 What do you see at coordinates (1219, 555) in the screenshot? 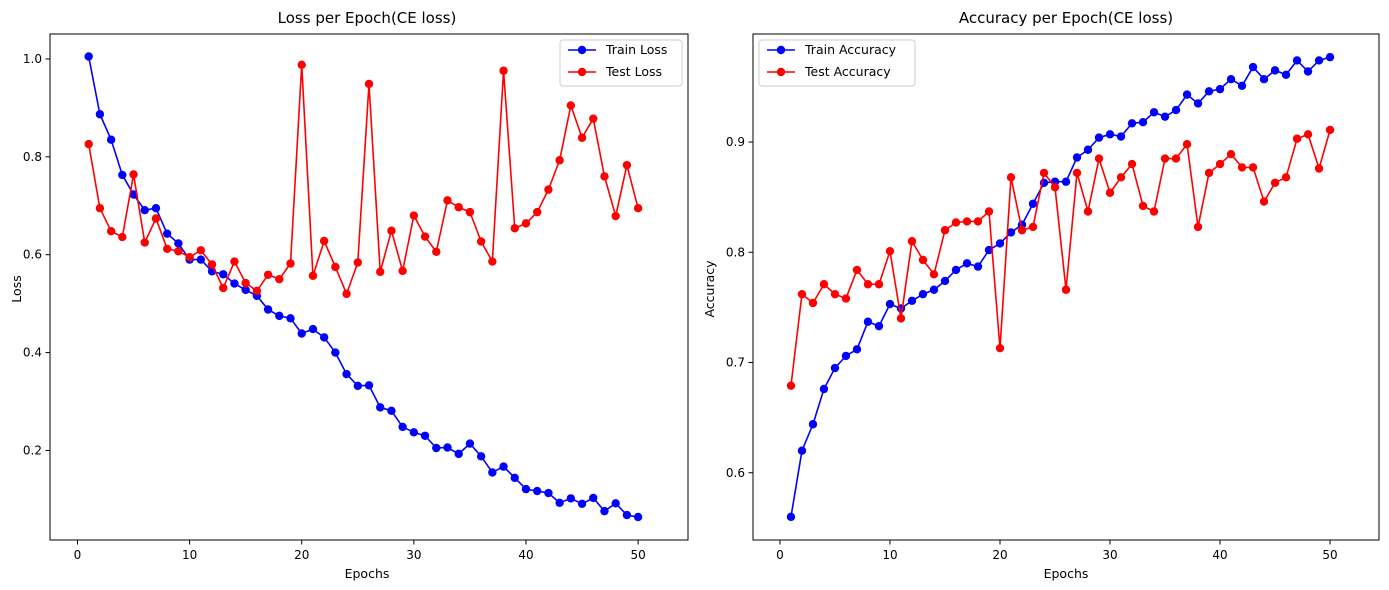
I see `accuracy-x-tick-label: 40` at bounding box center [1219, 555].